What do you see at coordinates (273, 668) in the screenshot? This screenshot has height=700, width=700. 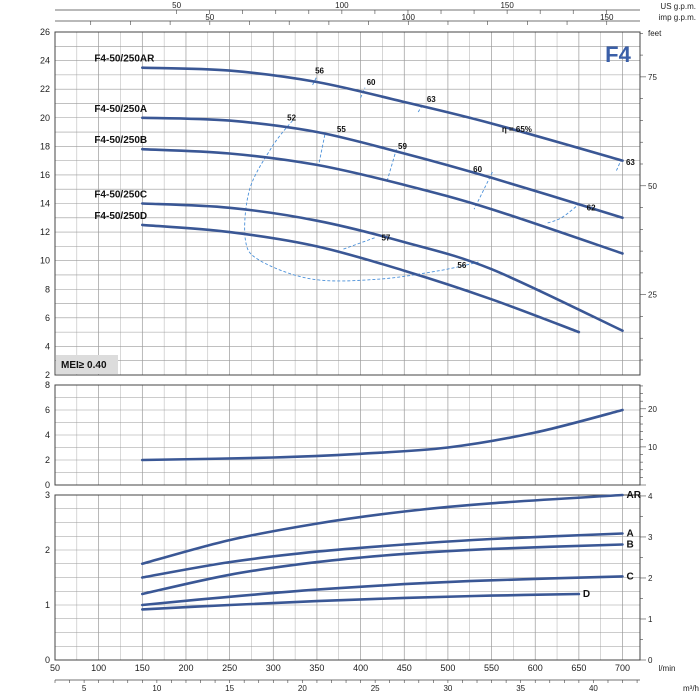 I see `lmin-tick-label: 300` at bounding box center [273, 668].